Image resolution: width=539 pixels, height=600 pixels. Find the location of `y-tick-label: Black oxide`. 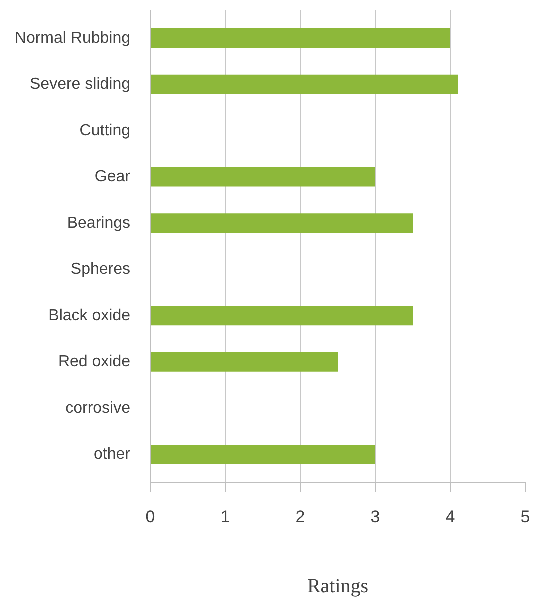

y-tick-label: Black oxide is located at coordinates (89, 315).